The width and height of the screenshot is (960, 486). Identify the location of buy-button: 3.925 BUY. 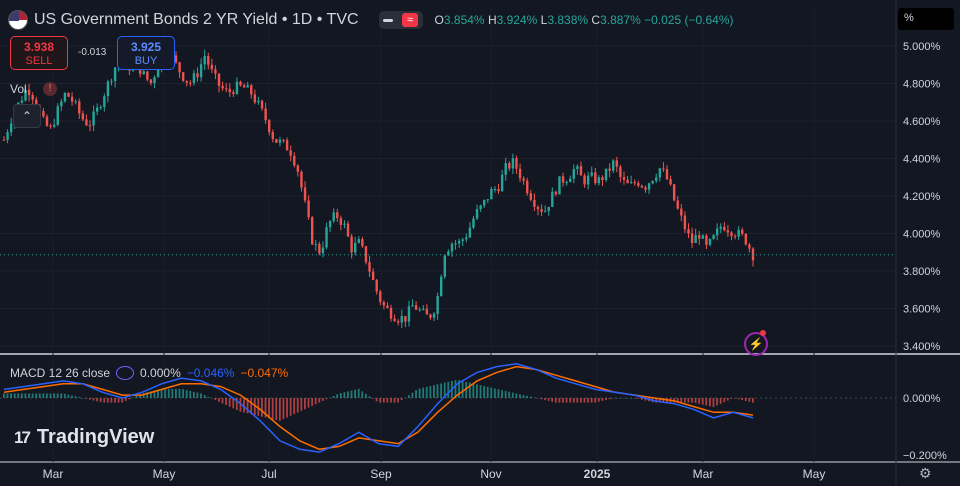
(146, 53).